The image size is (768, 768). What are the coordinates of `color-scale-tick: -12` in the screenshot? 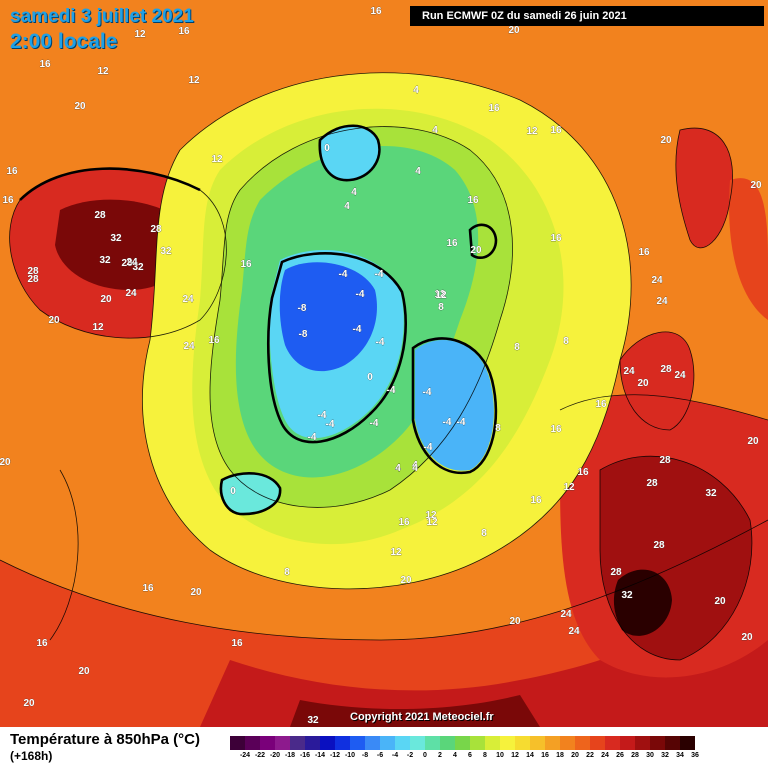 It's located at (335, 755).